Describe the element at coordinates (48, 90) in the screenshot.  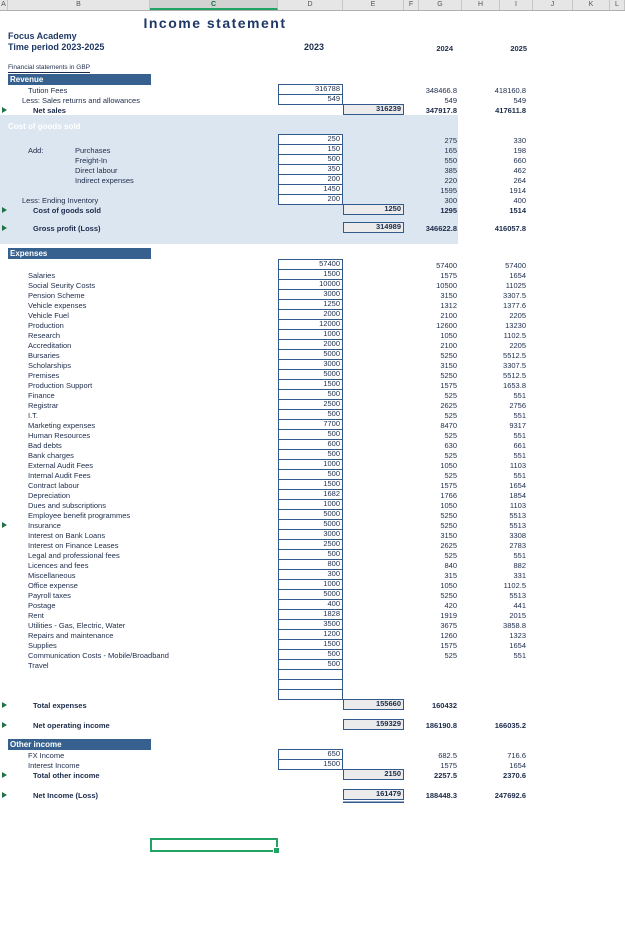
I see `row-label: Tution Fees` at that location.